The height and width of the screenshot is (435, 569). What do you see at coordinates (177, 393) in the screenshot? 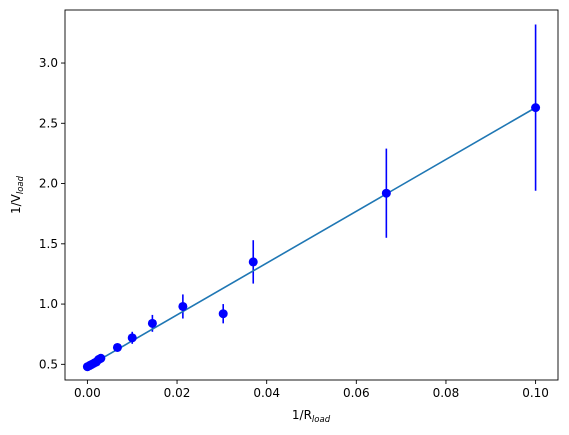
I see `x-tick-label: 0.02` at bounding box center [177, 393].